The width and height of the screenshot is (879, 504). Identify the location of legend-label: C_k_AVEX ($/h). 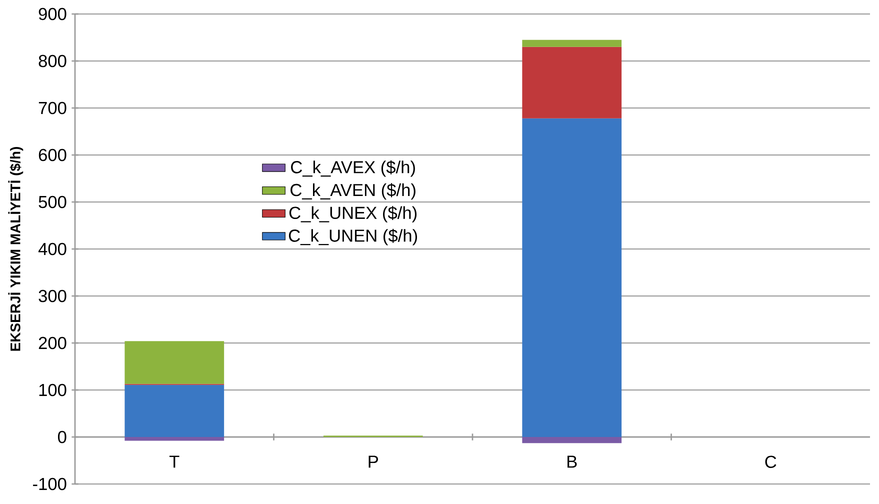
(353, 168).